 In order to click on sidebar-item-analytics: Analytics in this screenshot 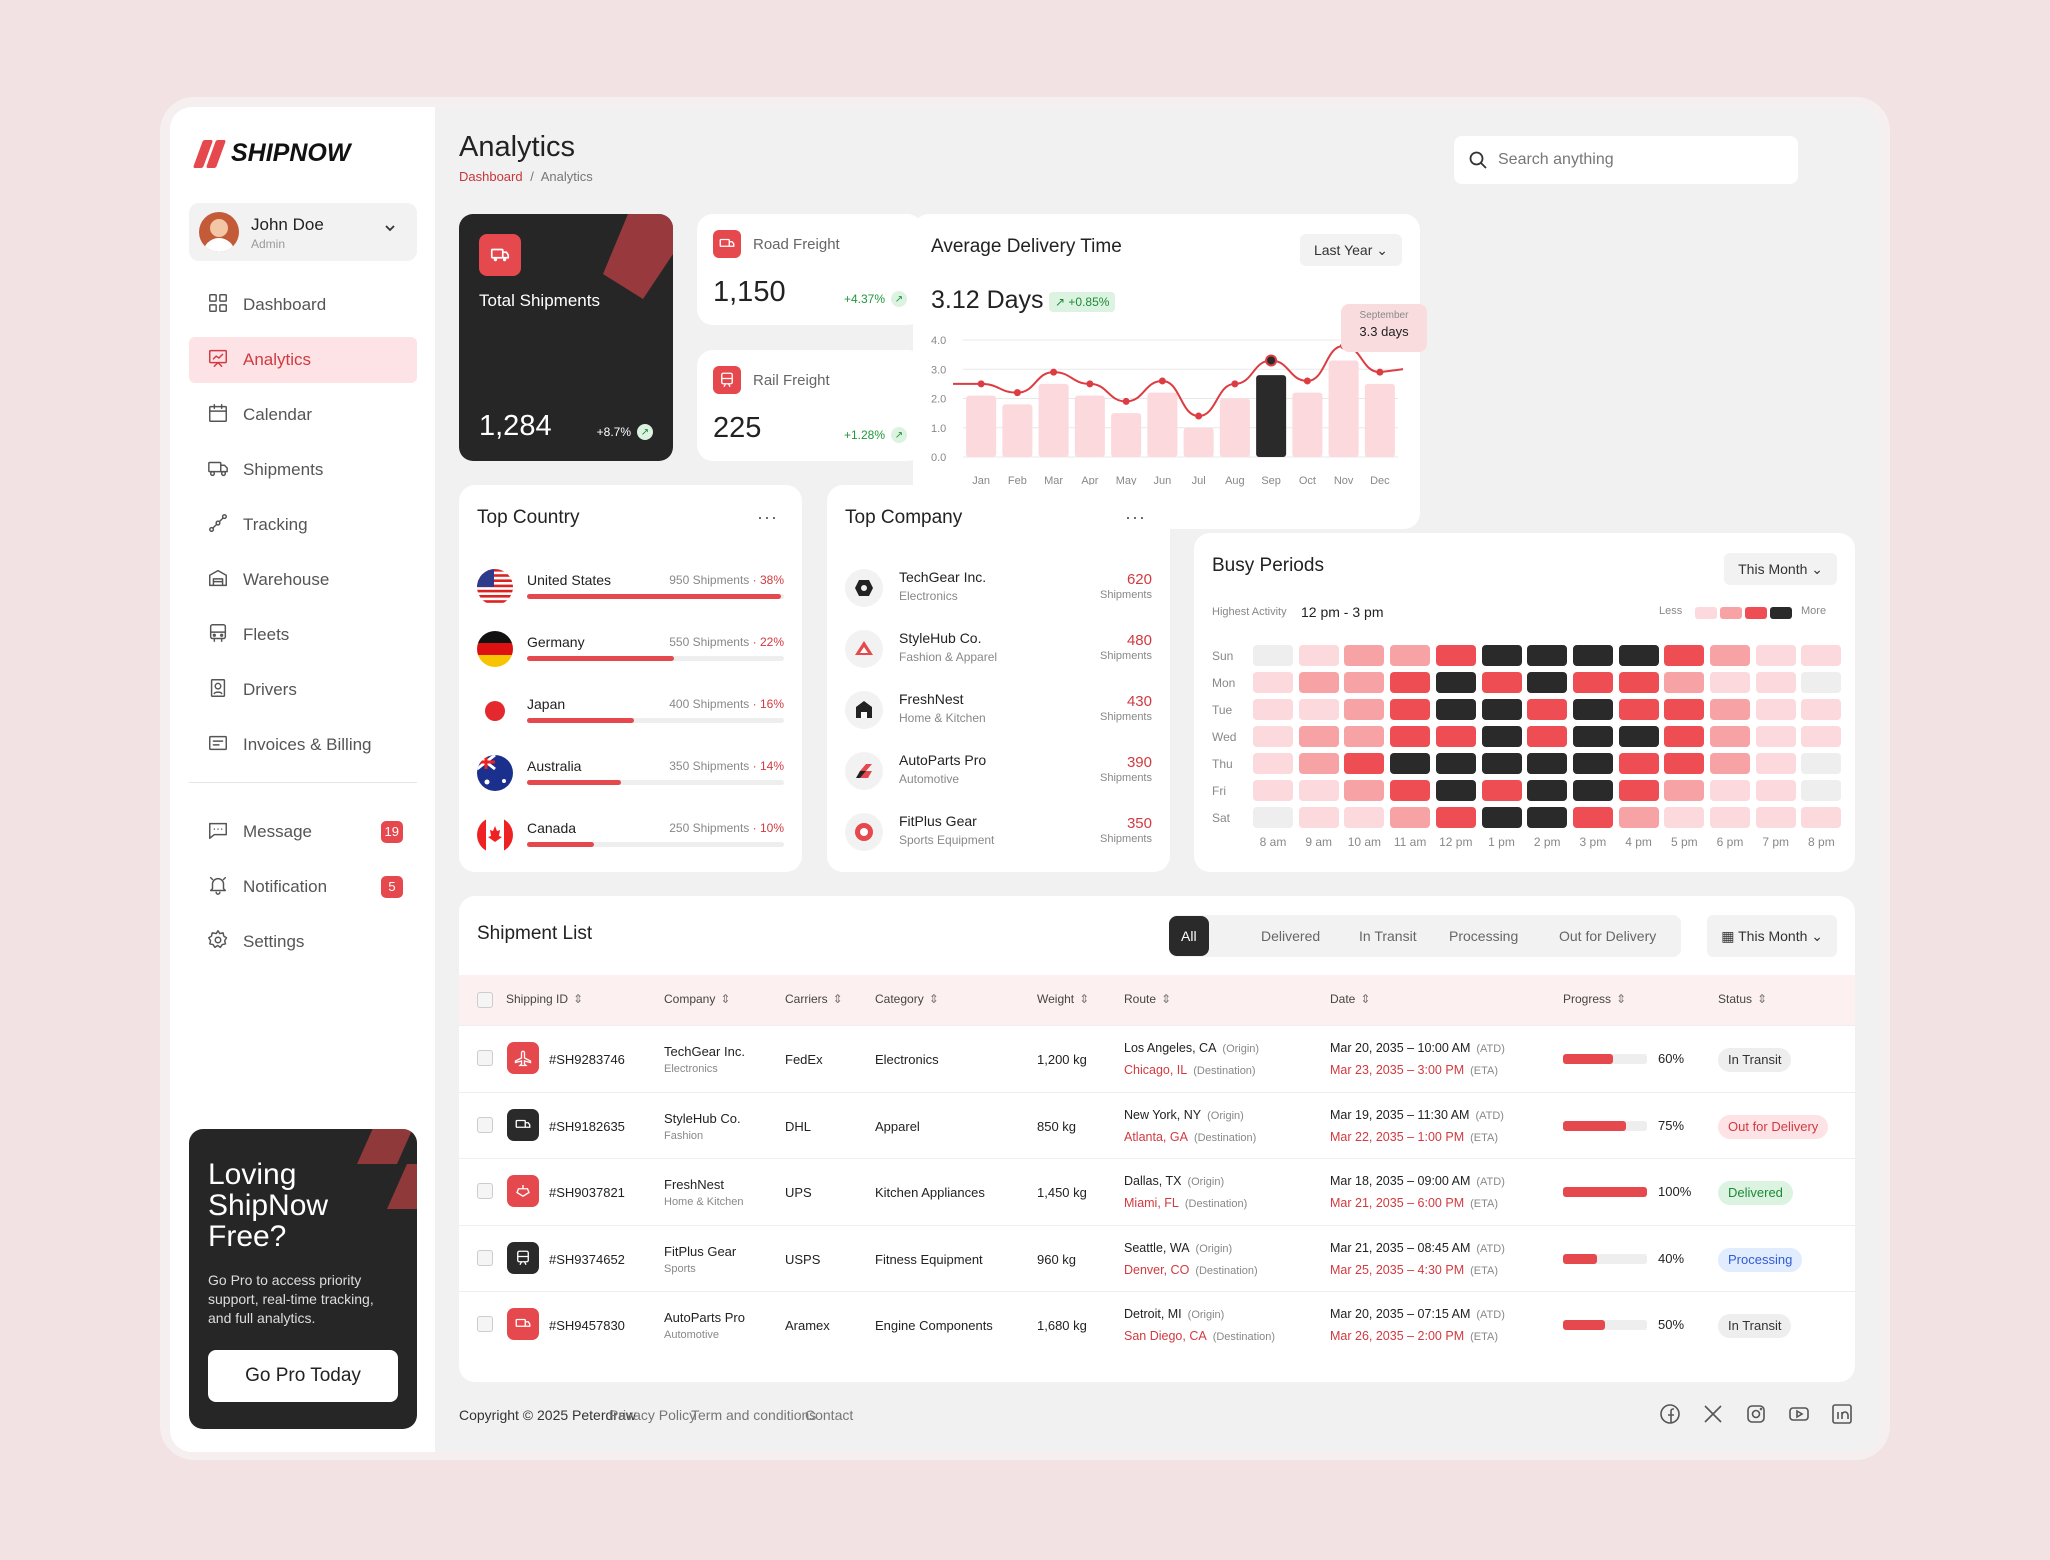, I will do `click(303, 360)`.